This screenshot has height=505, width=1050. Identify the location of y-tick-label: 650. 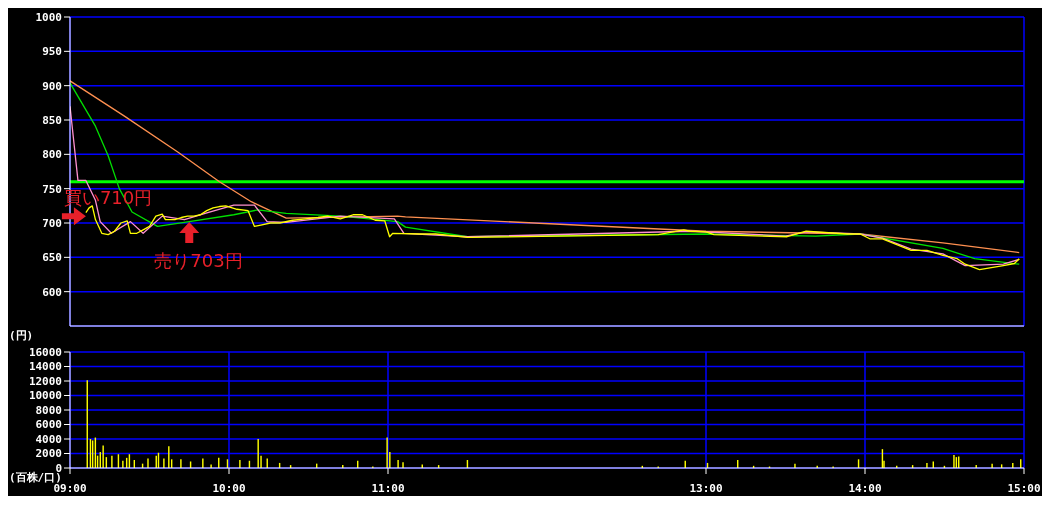
(52, 258).